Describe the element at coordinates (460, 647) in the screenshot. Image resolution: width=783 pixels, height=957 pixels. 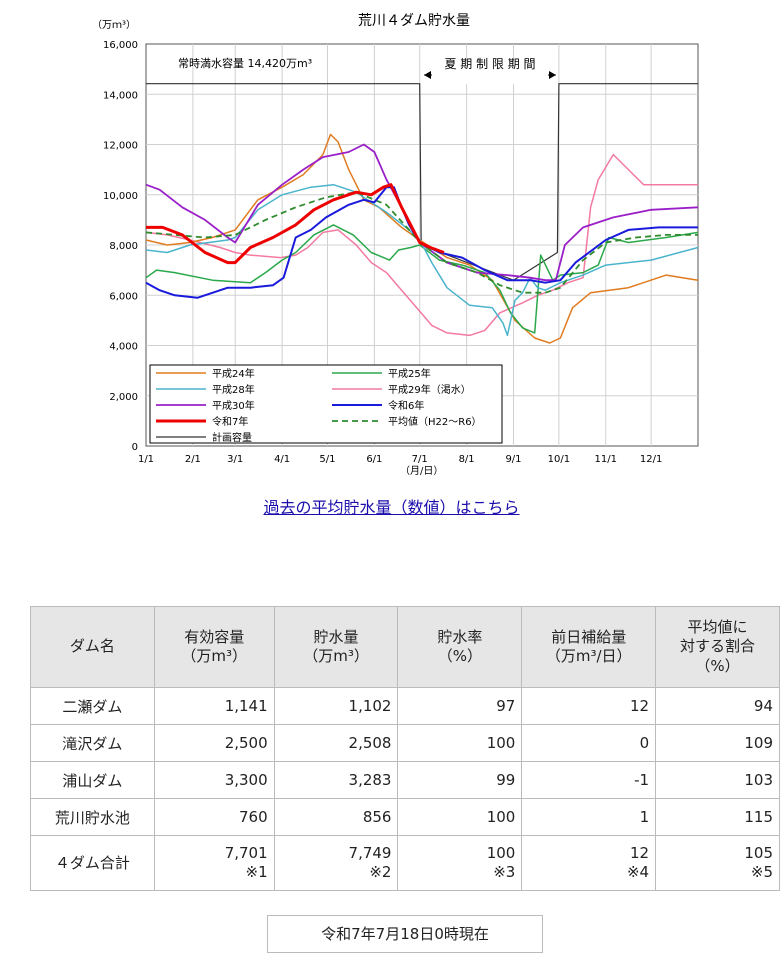
I see `header-storage-rate: 貯水率 （%）` at that location.